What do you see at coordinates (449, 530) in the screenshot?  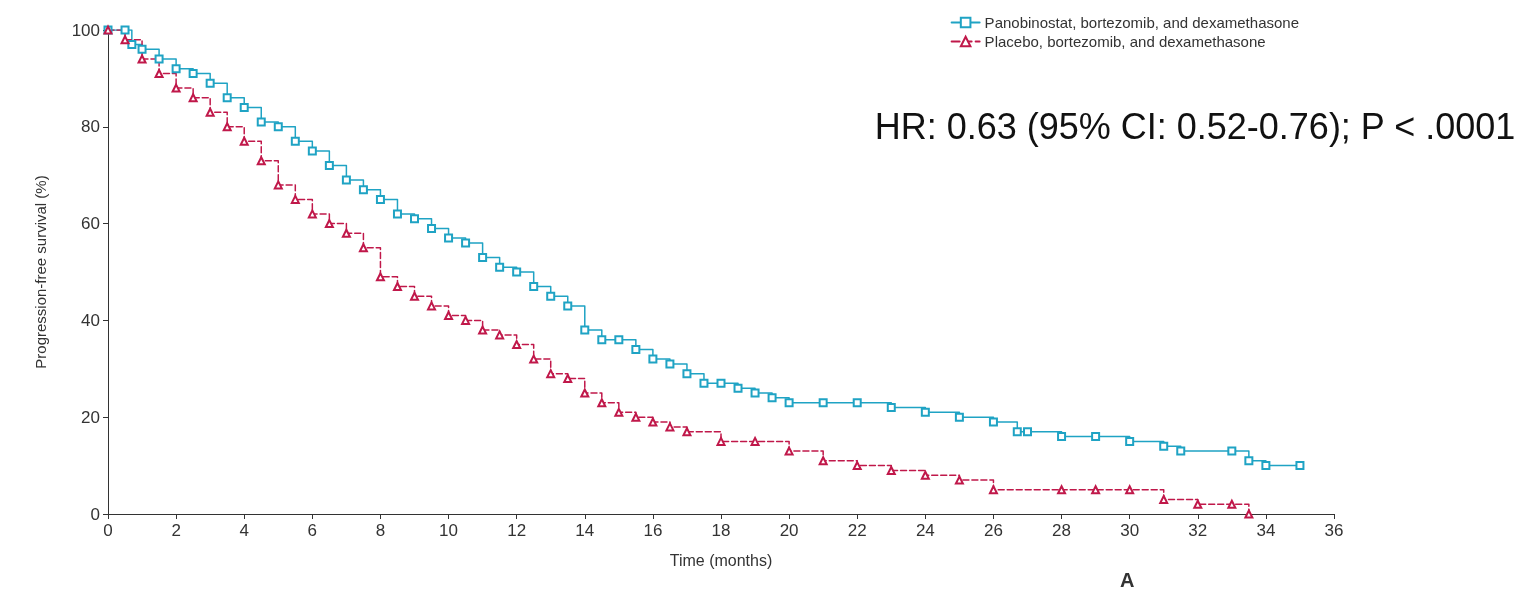 I see `x-tick-label: 10` at bounding box center [449, 530].